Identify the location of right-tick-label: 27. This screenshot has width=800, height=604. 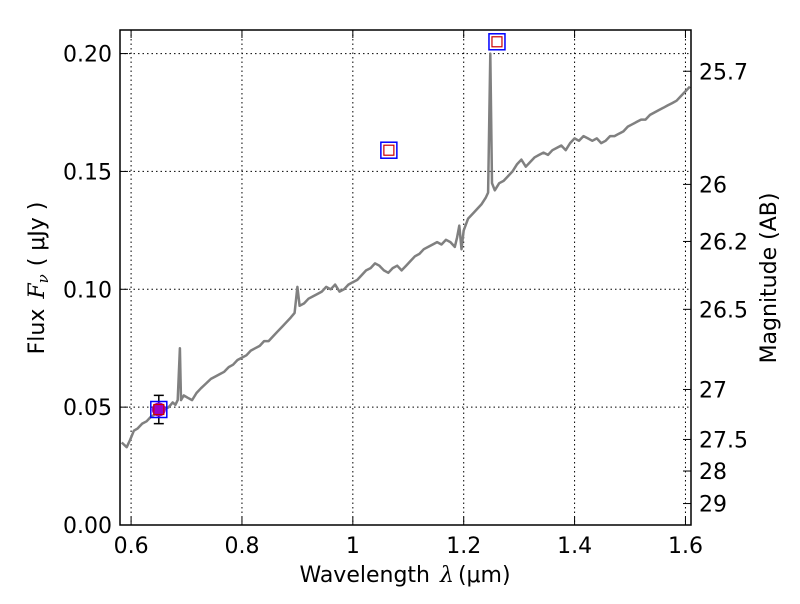
(713, 390).